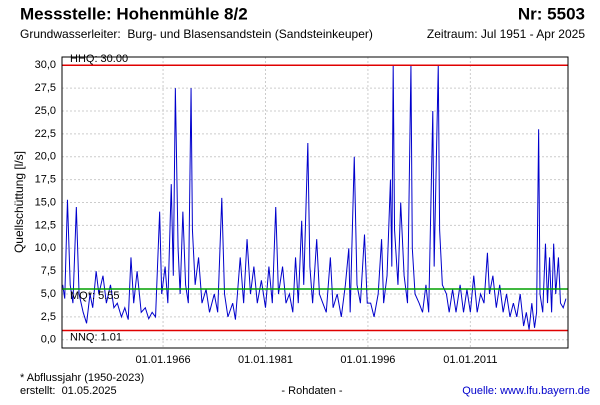 The image size is (600, 405). I want to click on x-tick-label: 01.01.2011, so click(470, 360).